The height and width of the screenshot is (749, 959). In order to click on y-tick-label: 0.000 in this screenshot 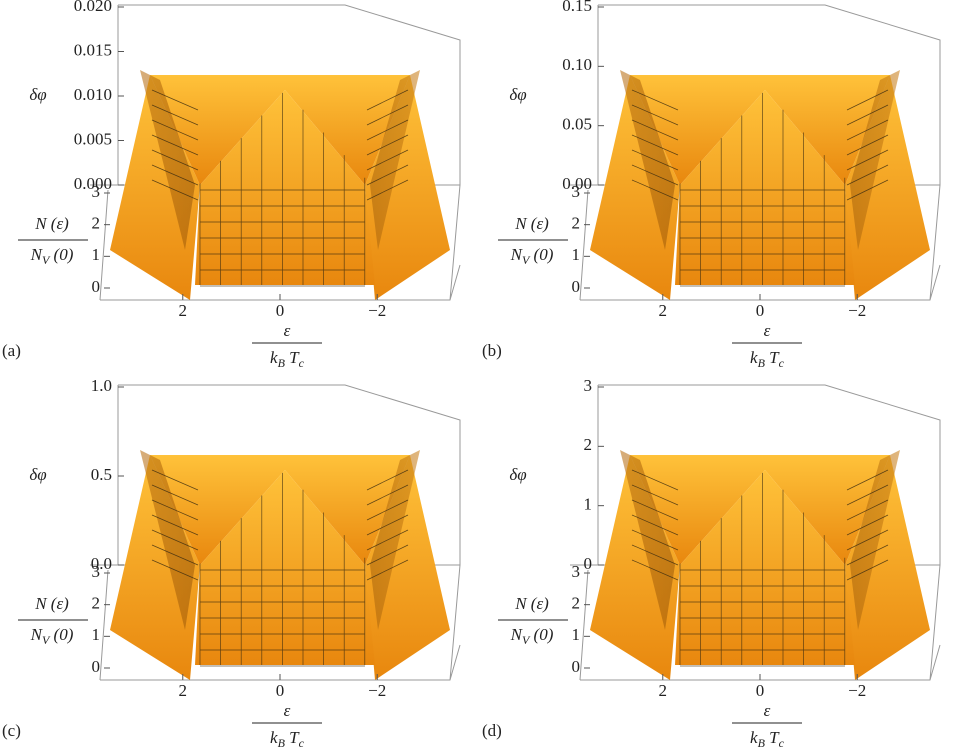, I will do `click(93, 183)`.